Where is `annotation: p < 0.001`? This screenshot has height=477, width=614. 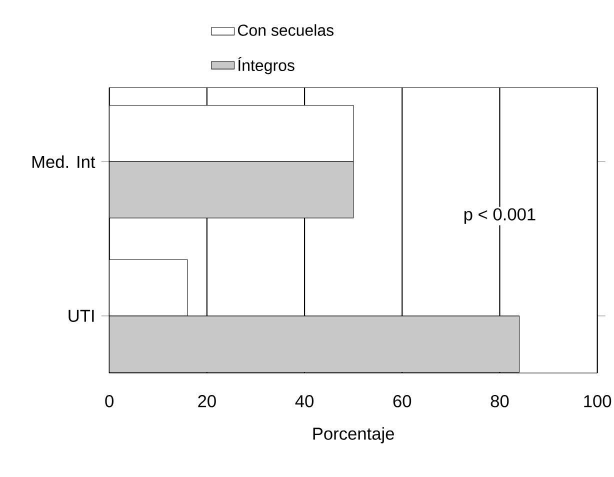 annotation: p < 0.001 is located at coordinates (500, 216).